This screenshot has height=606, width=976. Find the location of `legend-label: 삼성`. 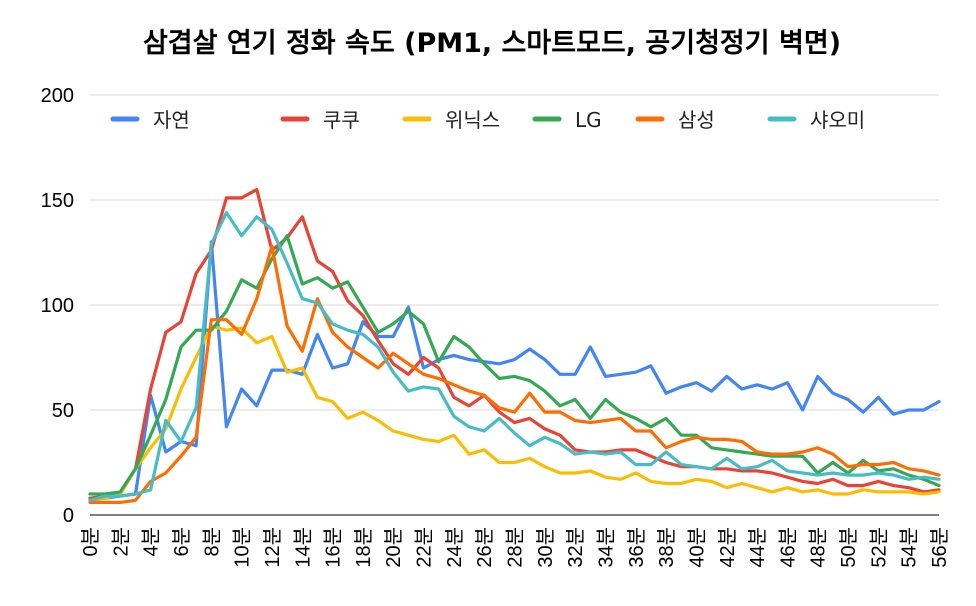

legend-label: 삼성 is located at coordinates (696, 120).